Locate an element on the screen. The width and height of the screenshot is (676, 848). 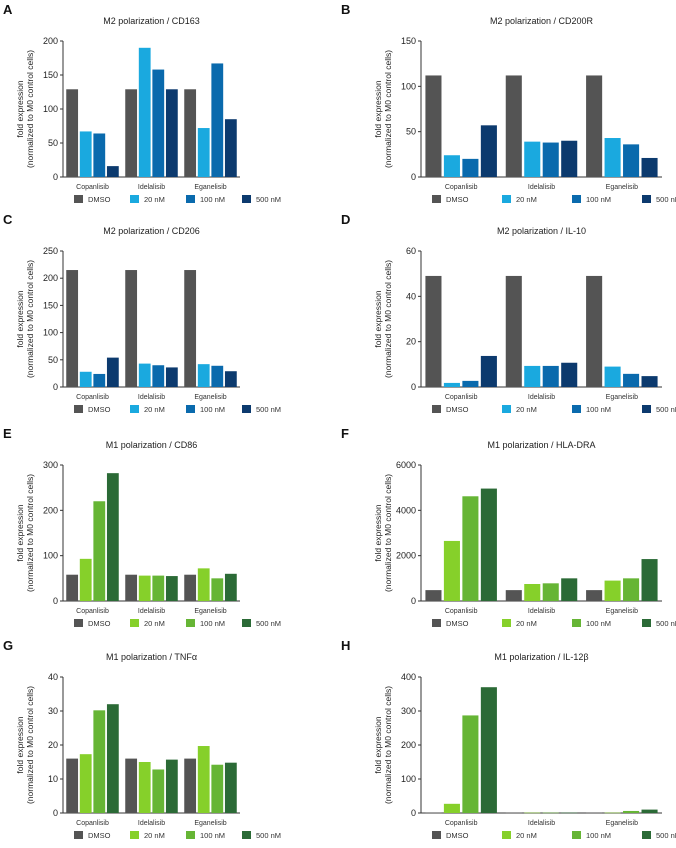
y-tick-label: 2000 is located at coordinates (406, 556).